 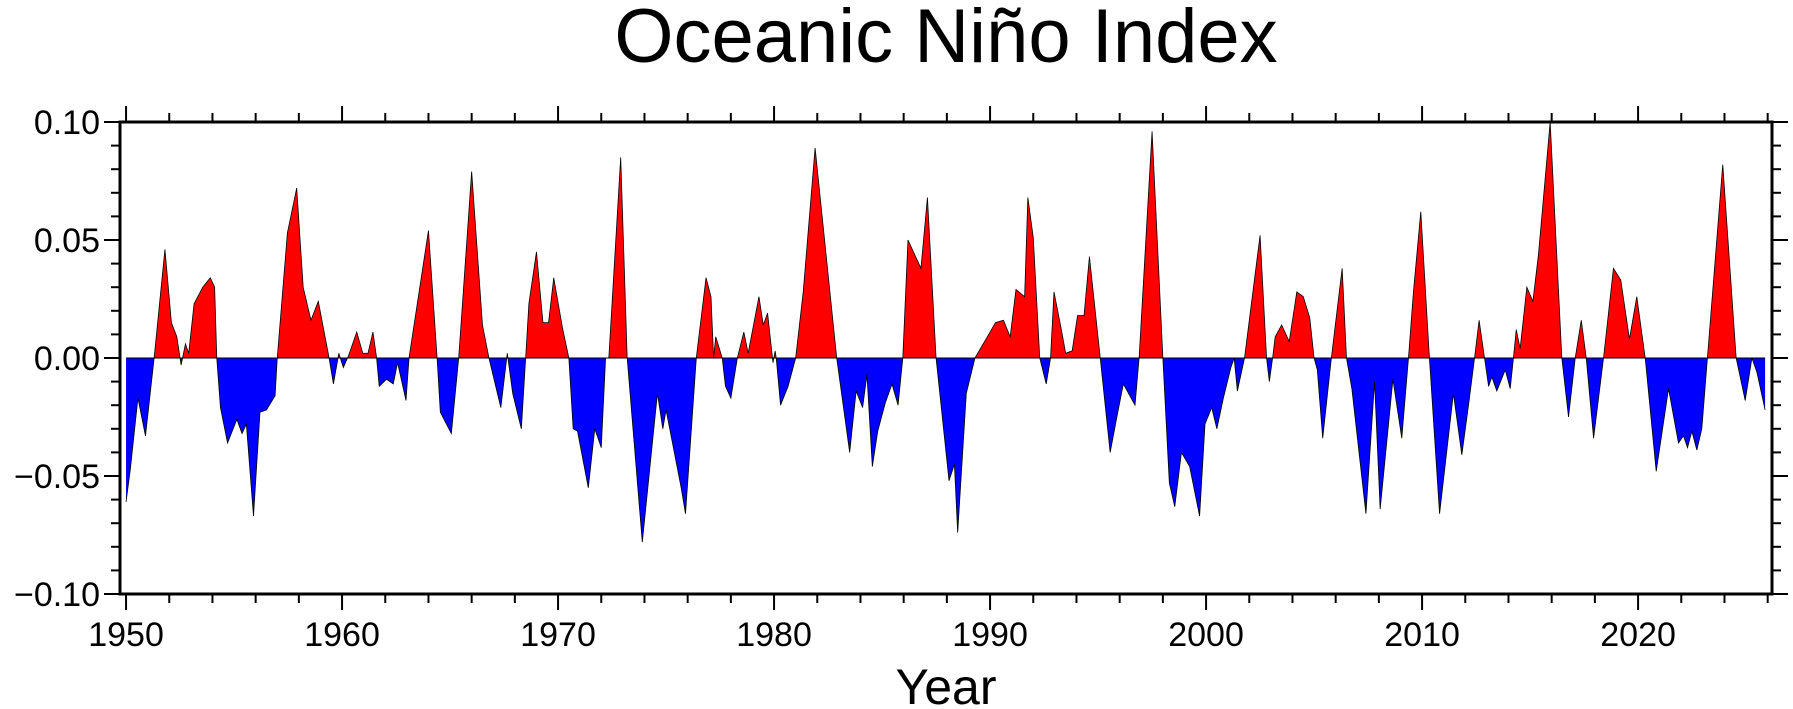 I want to click on y-tick-labels: 0.10 0.05 0.00 −0.05 −0.10, so click(x=57, y=359).